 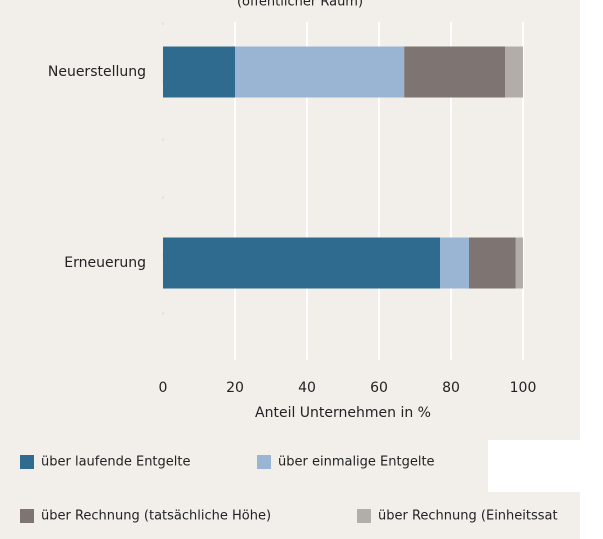 I want to click on blank-area, so click(x=545, y=466).